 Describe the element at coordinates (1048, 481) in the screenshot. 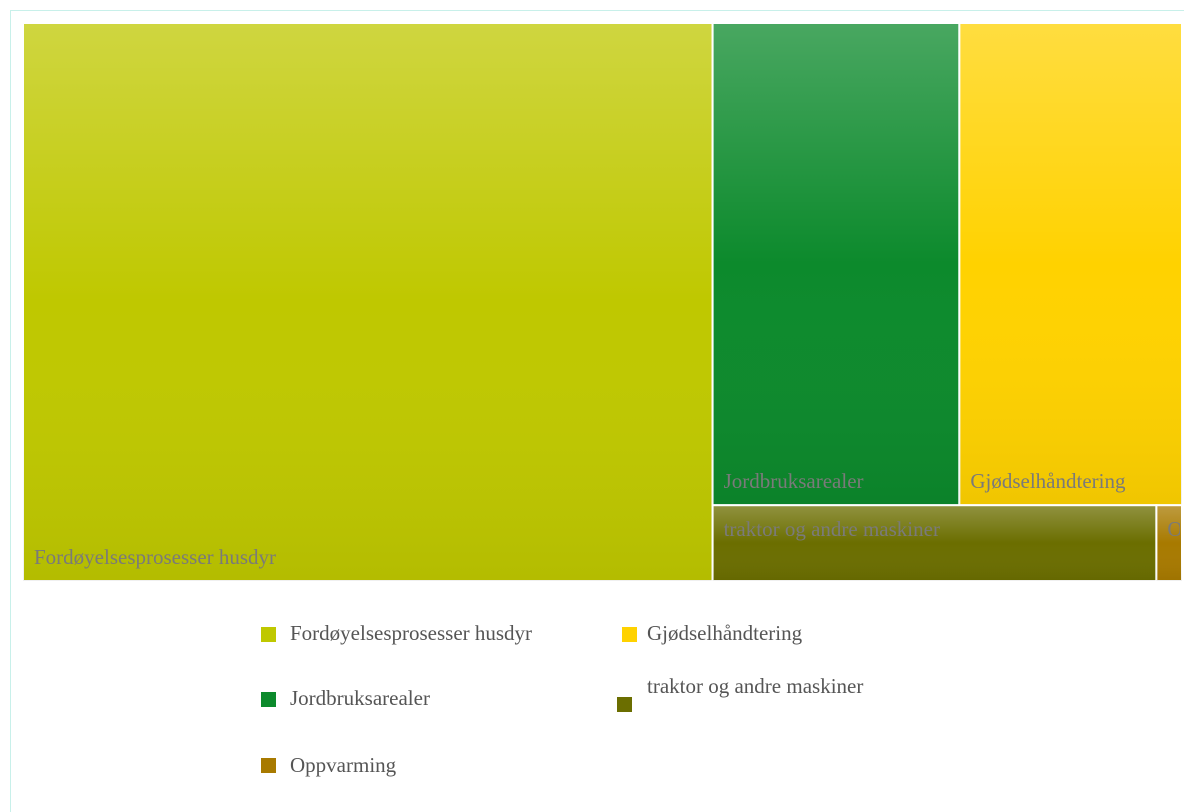

I see `tile-label: Gjødselhåndtering` at that location.